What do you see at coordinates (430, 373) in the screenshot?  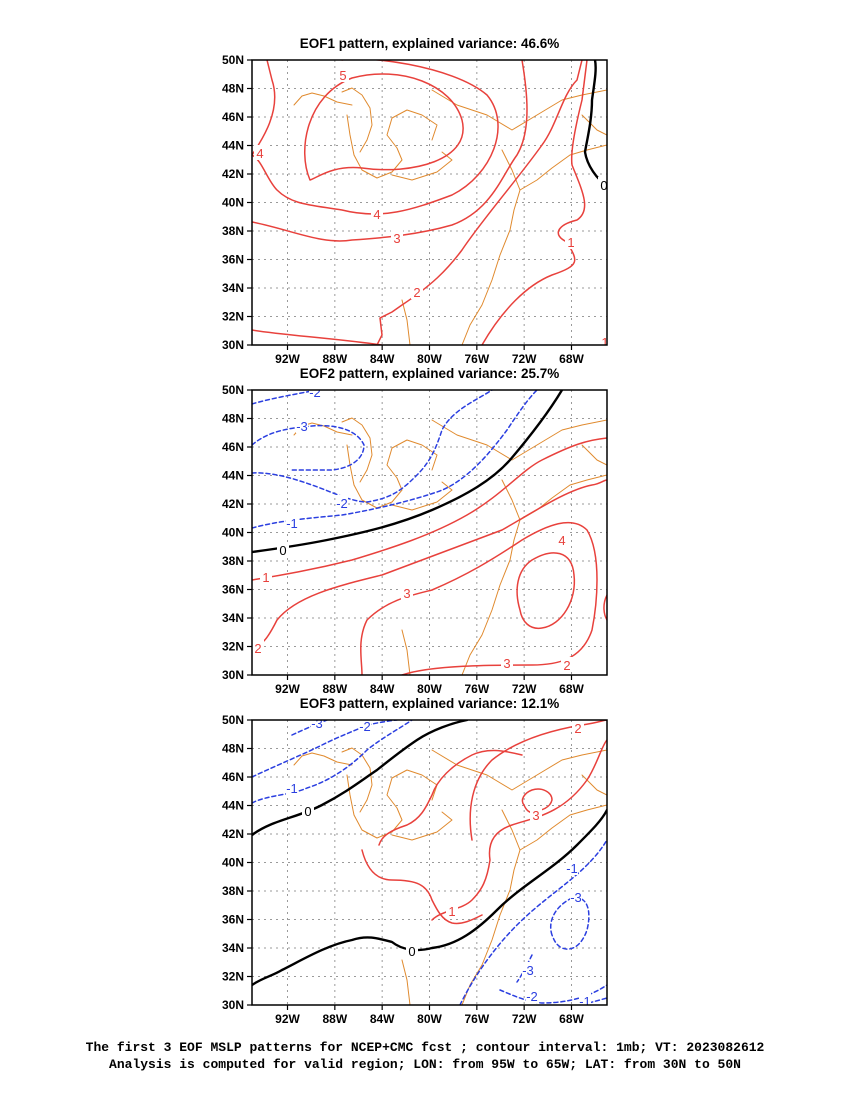 I see `panel-title: EOF2 pattern, explained variance: 25.7%` at bounding box center [430, 373].